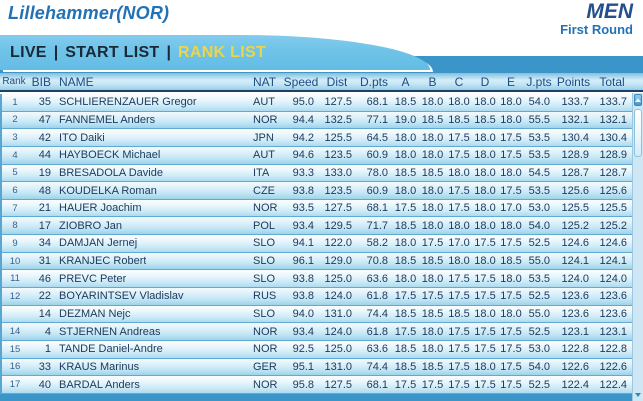  What do you see at coordinates (15, 243) in the screenshot?
I see `cell-rank: 9` at bounding box center [15, 243].